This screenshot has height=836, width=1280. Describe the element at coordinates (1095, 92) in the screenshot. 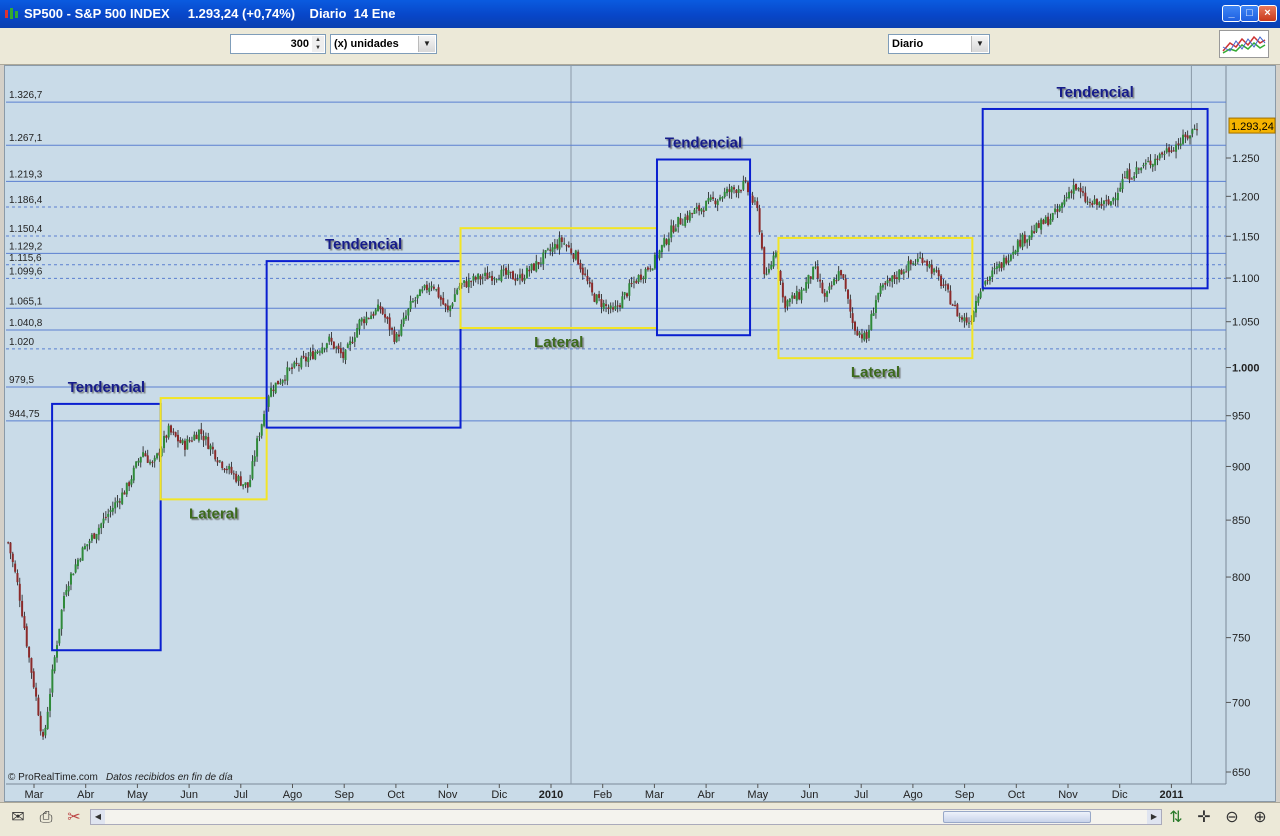

I see `trend-label: Tendencial` at that location.